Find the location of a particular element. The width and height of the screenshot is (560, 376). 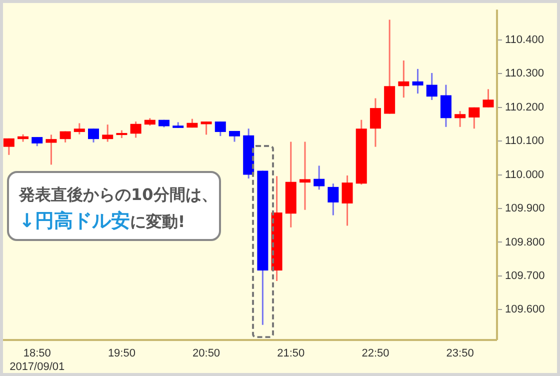

y-tick-label: 110.000 is located at coordinates (524, 174).